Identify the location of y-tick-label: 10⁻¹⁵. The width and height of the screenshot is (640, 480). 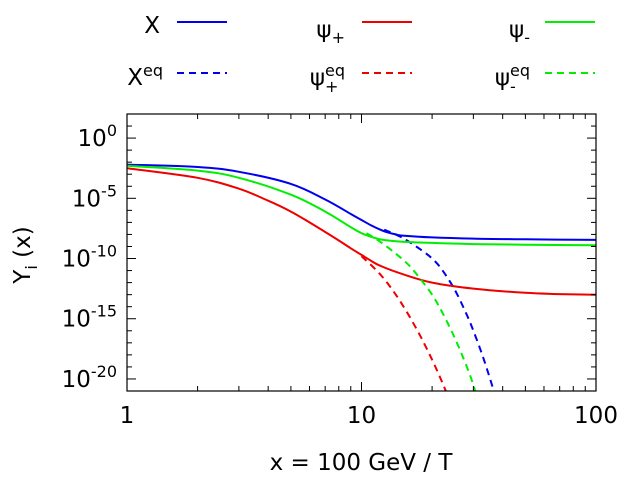
(89, 317).